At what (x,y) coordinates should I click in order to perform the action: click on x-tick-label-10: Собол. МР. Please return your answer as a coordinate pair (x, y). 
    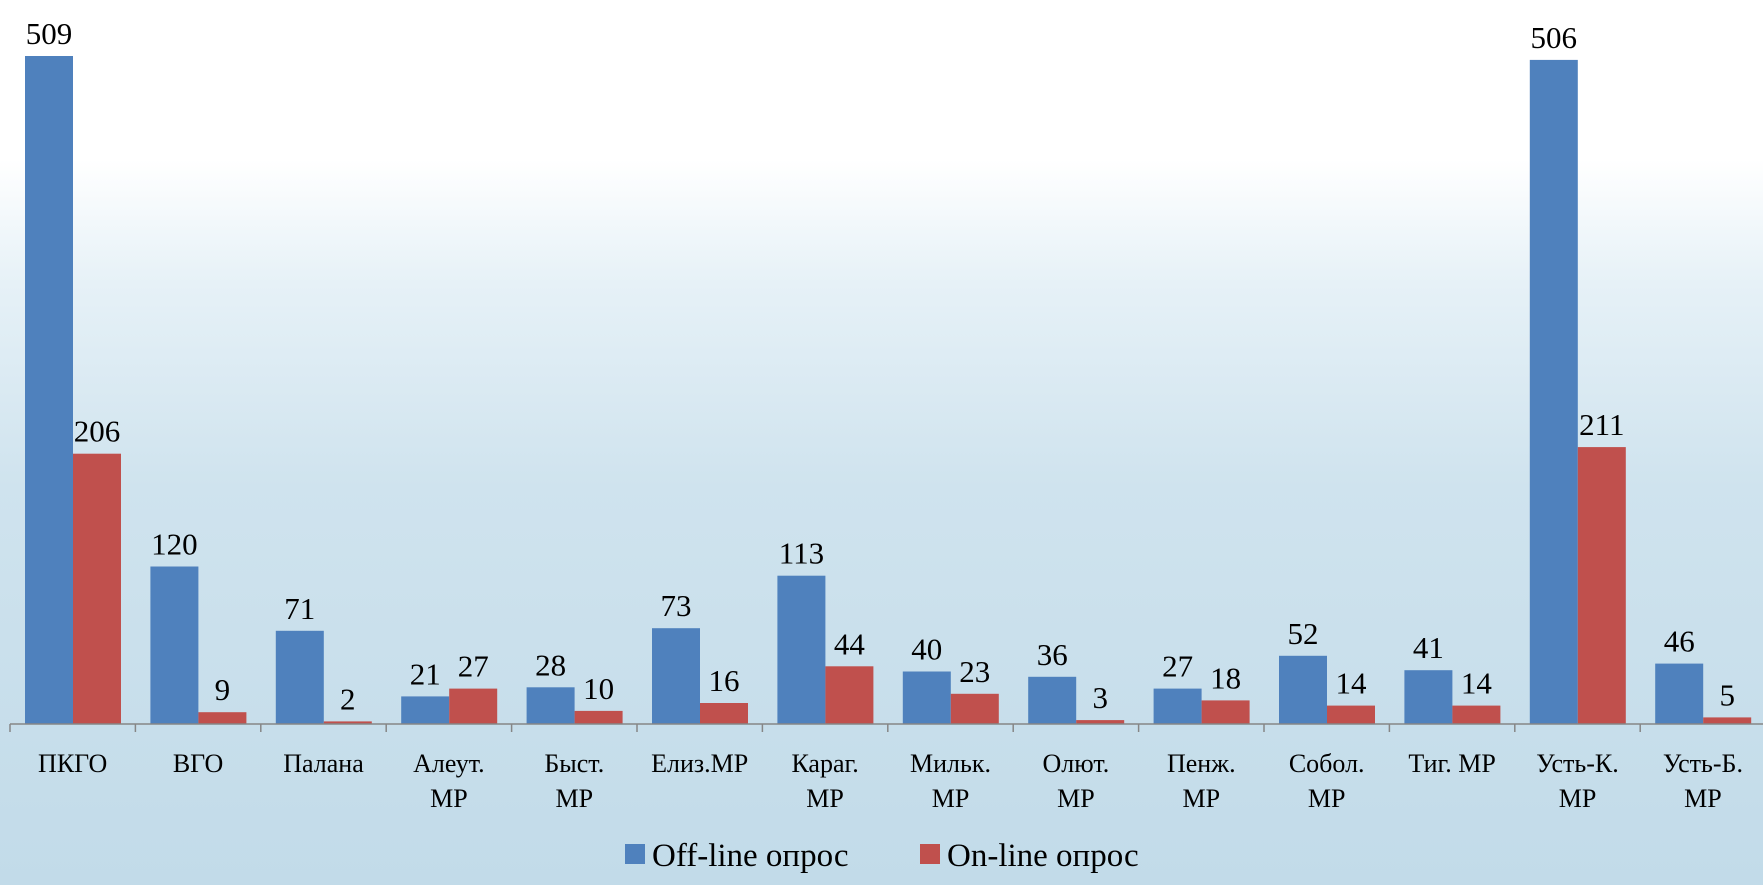
    Looking at the image, I should click on (1327, 781).